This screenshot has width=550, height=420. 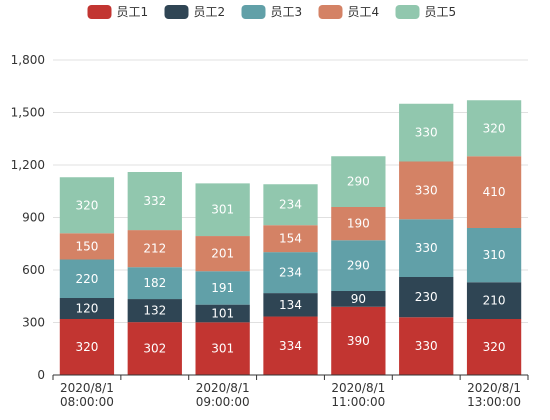 What do you see at coordinates (41, 375) in the screenshot?
I see `y-tick-label: 0` at bounding box center [41, 375].